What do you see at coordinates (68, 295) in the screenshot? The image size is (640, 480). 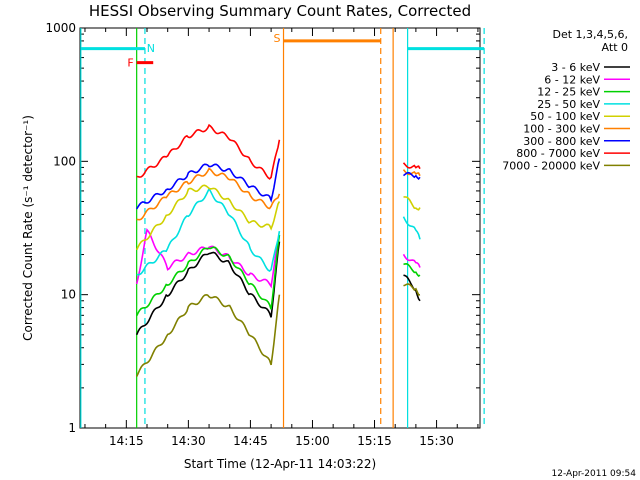 I see `y-tick-label: 10` at bounding box center [68, 295].